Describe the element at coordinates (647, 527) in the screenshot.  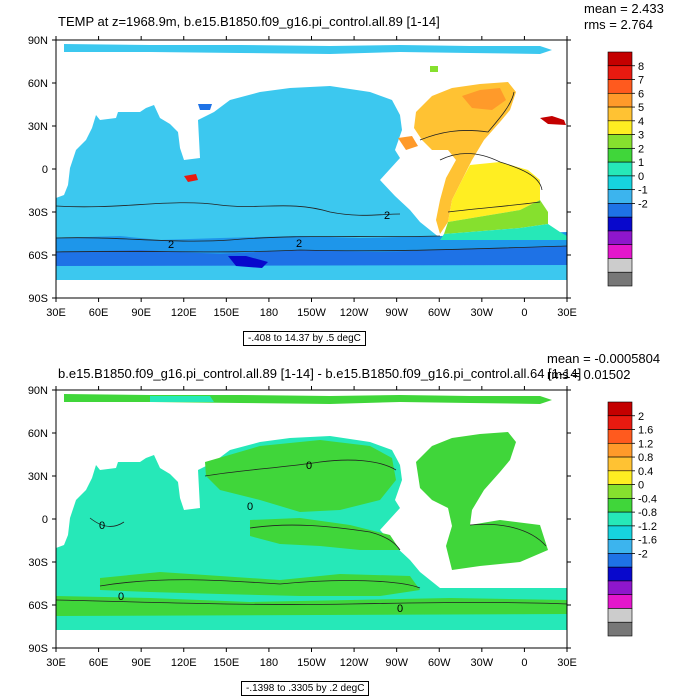
I see `colorbar-label: -1.2` at that location.